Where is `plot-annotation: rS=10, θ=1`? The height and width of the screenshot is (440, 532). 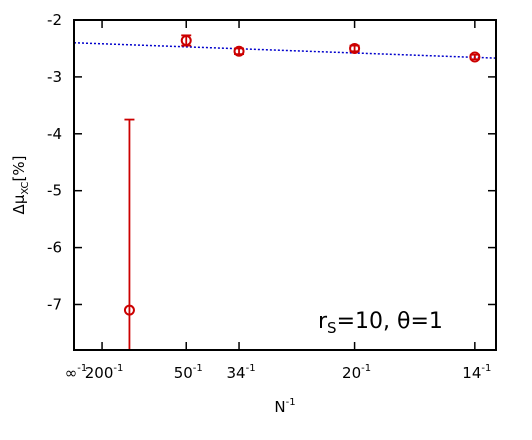
plot-annotation: rS=10, θ=1 is located at coordinates (380, 323).